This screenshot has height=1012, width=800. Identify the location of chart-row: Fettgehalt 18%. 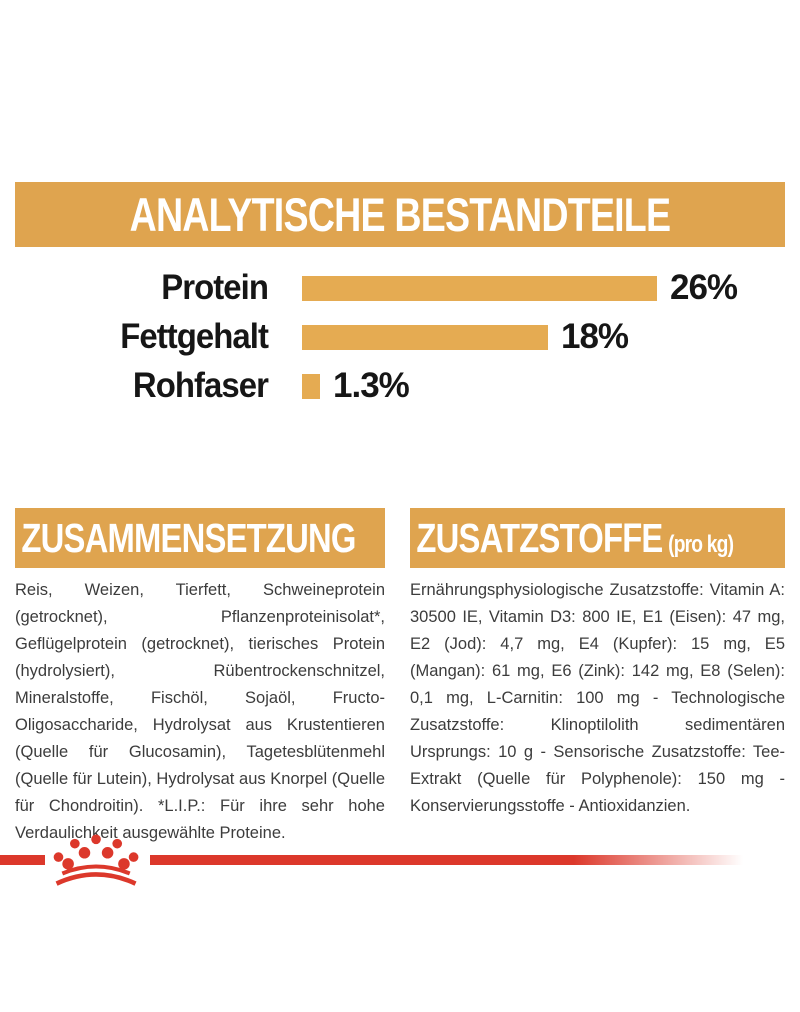
(400, 337).